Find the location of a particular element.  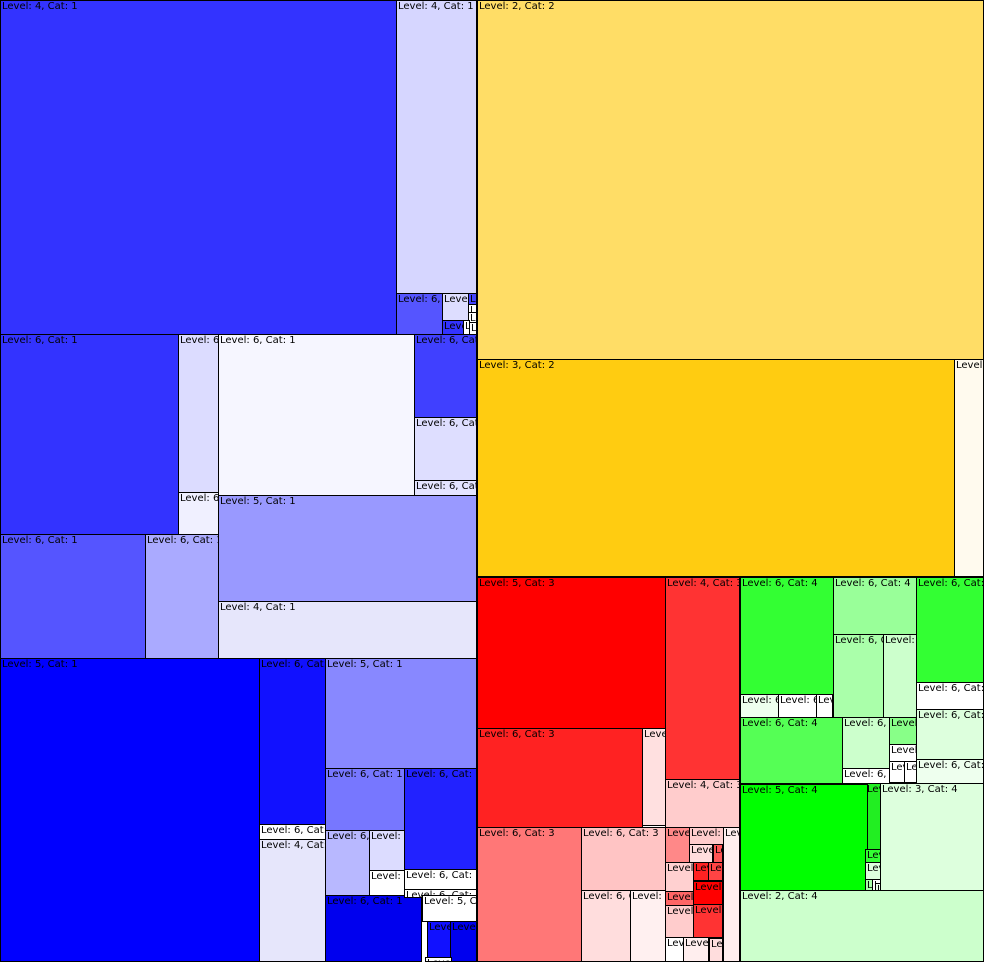

treemap-cell: Level: 4, Cat: 3 is located at coordinates (702, 803).